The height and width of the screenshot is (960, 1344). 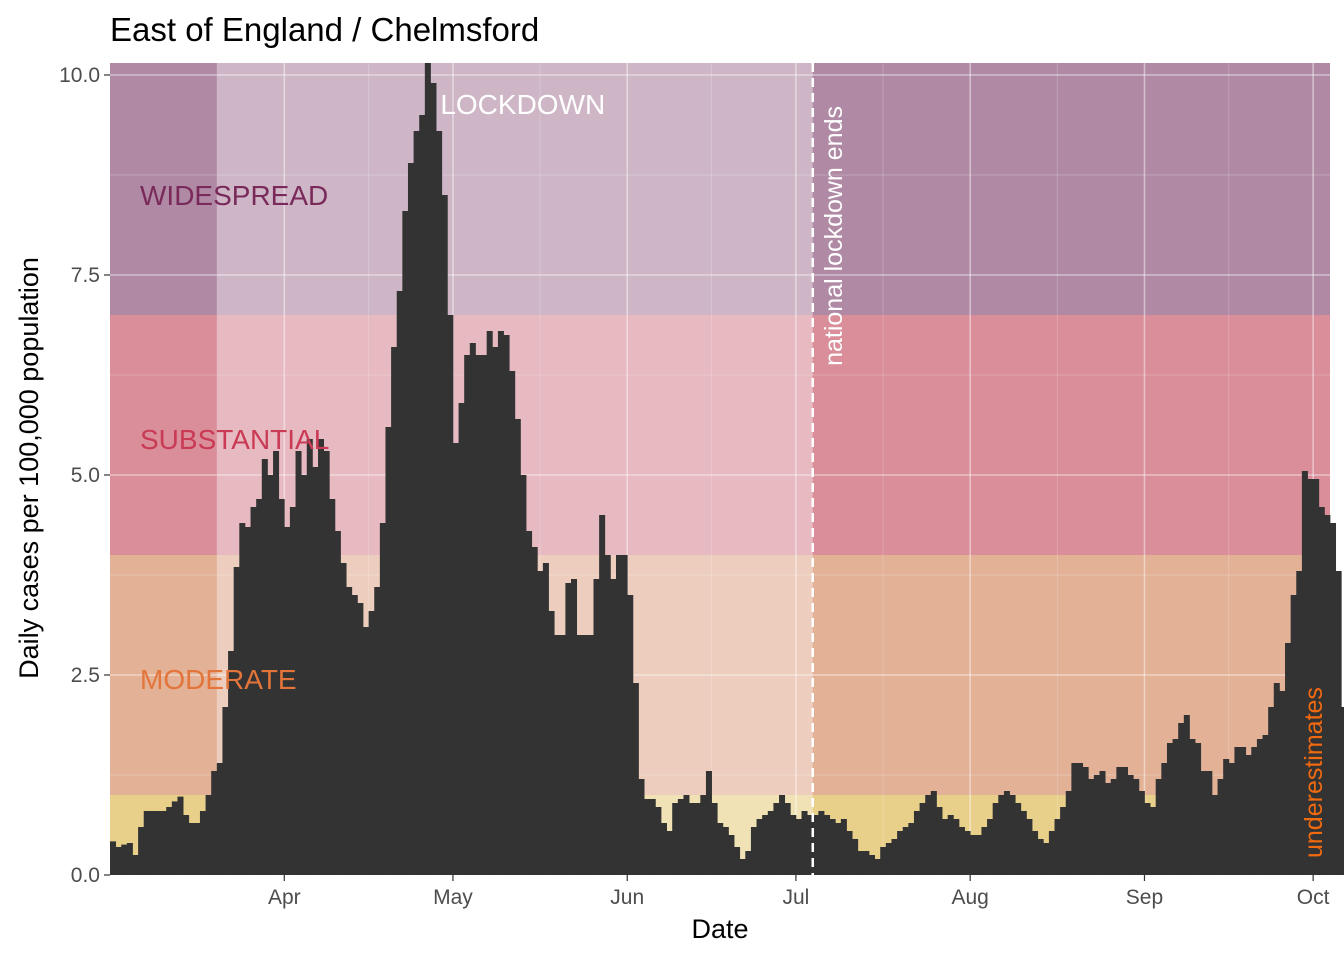 What do you see at coordinates (719, 929) in the screenshot?
I see `x-axis-title: Date` at bounding box center [719, 929].